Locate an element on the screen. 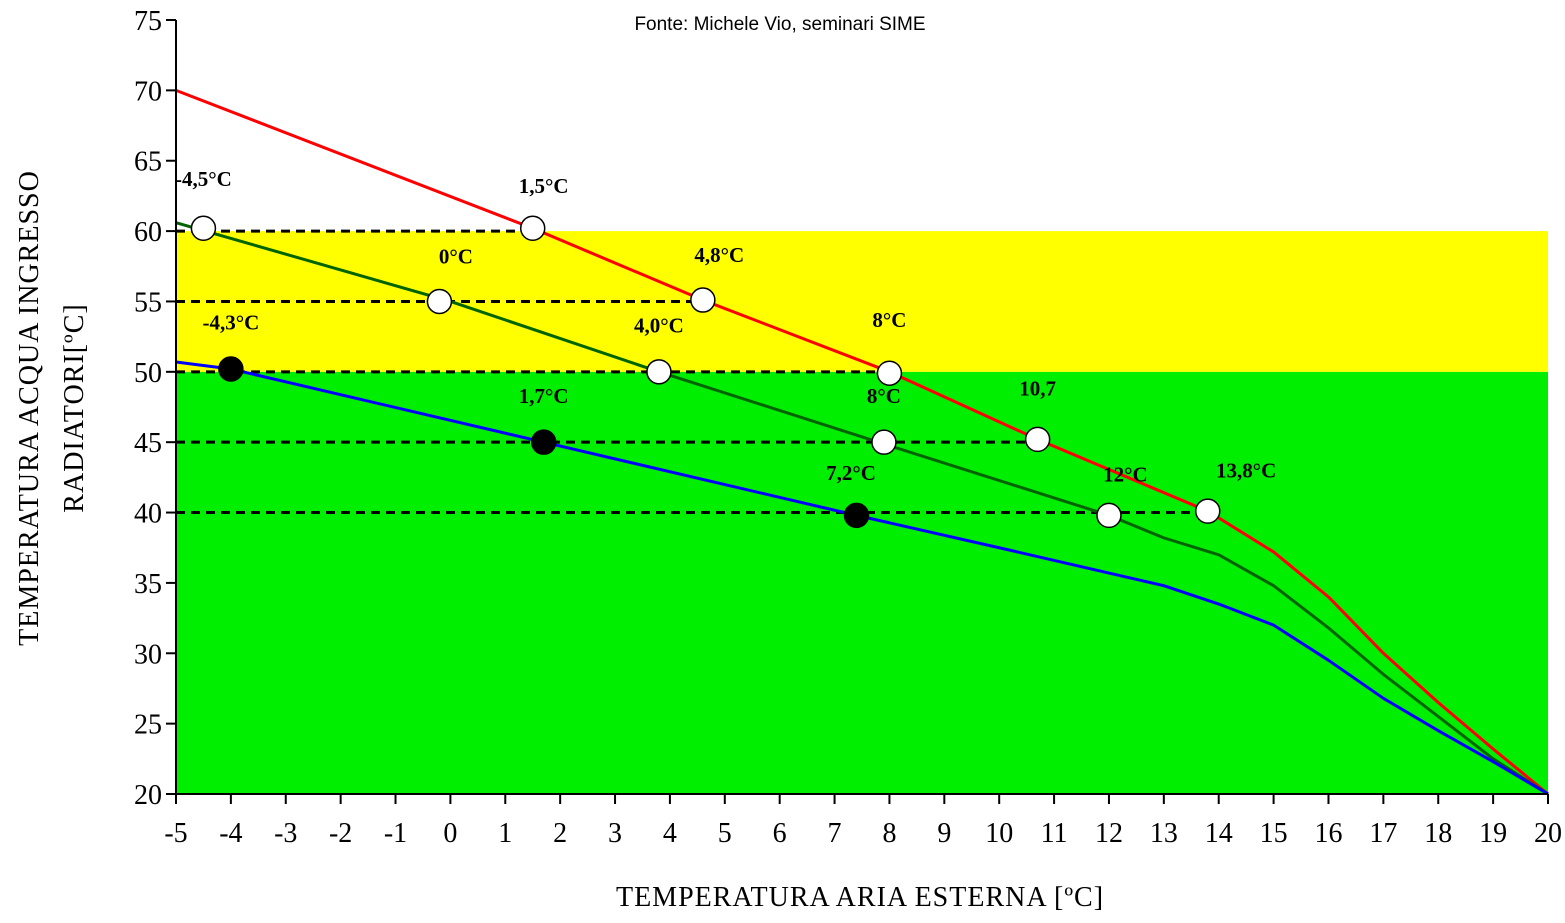  data-label-8: 8°C is located at coordinates (884, 396).